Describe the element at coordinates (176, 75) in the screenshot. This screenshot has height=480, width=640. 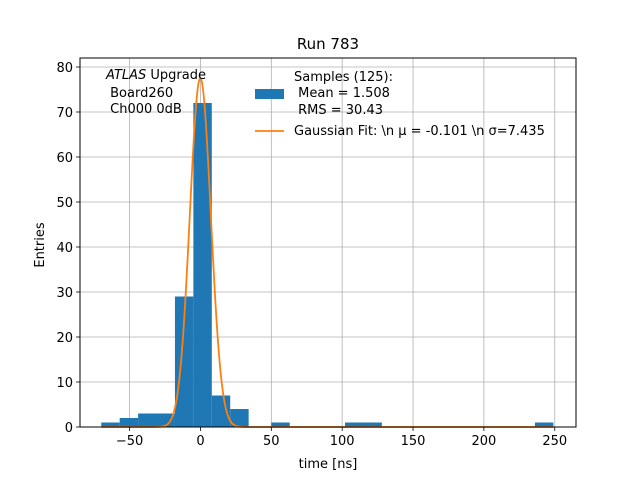
I see `annotation-upgrade: Upgrade` at that location.